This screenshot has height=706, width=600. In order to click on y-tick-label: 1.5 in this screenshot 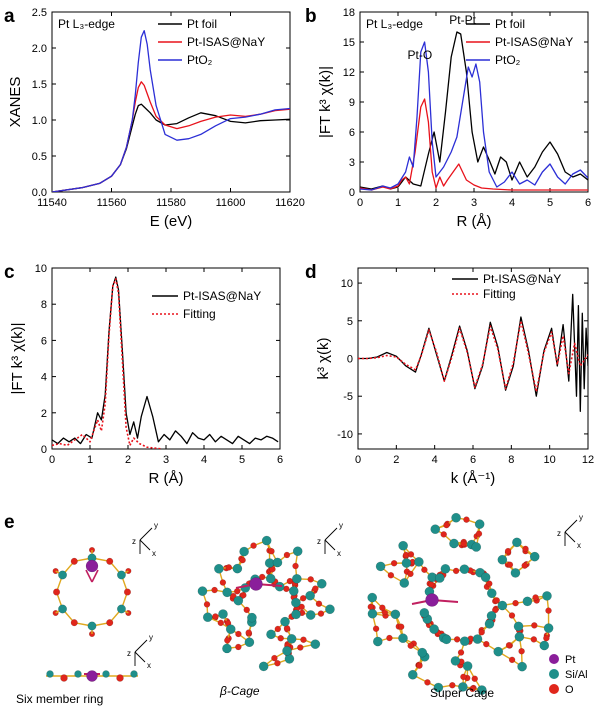, I will do `click(39, 85)`.